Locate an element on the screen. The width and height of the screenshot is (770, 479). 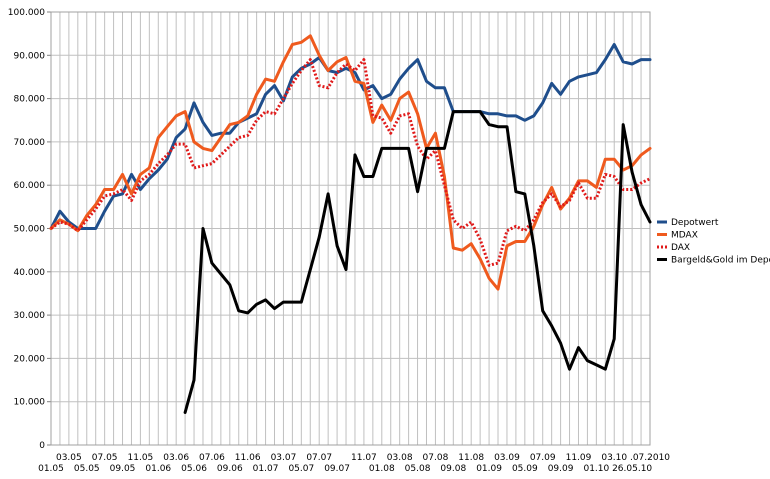
x-tick-label-lower: 01.06 is located at coordinates (158, 469).